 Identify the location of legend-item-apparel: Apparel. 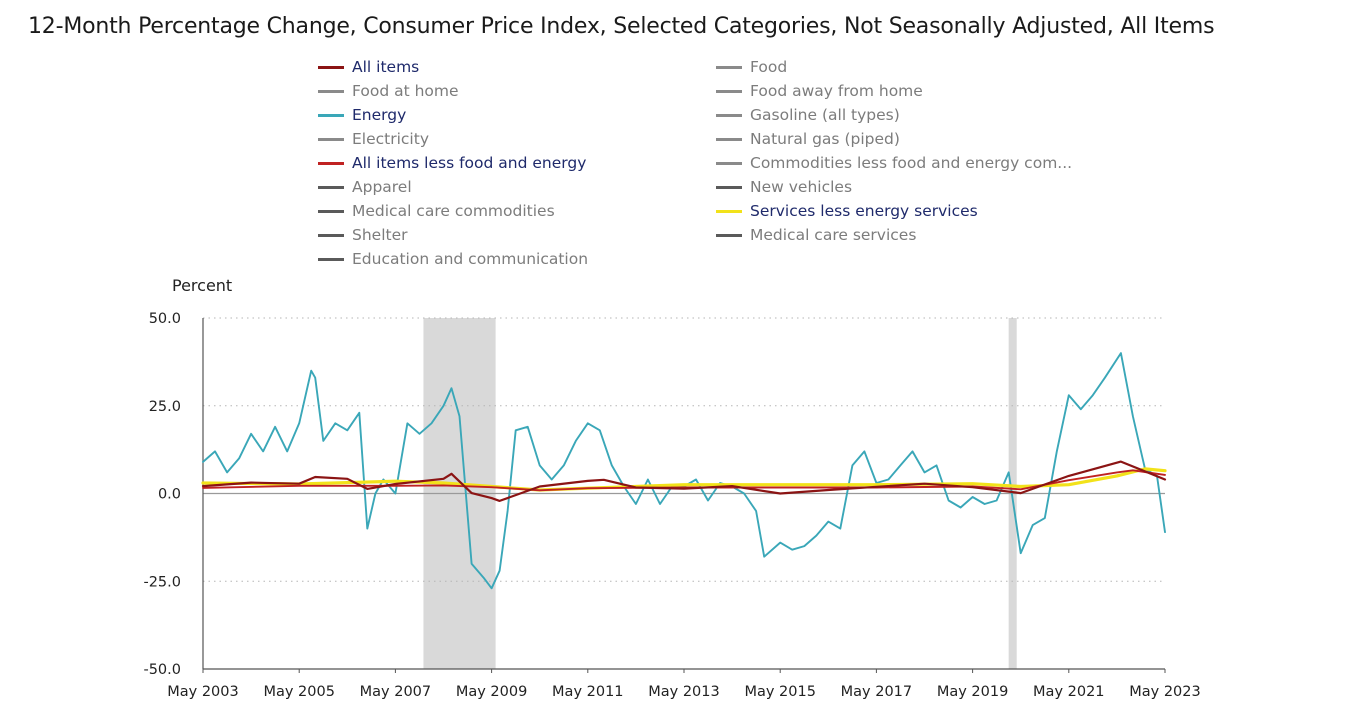
(365, 187).